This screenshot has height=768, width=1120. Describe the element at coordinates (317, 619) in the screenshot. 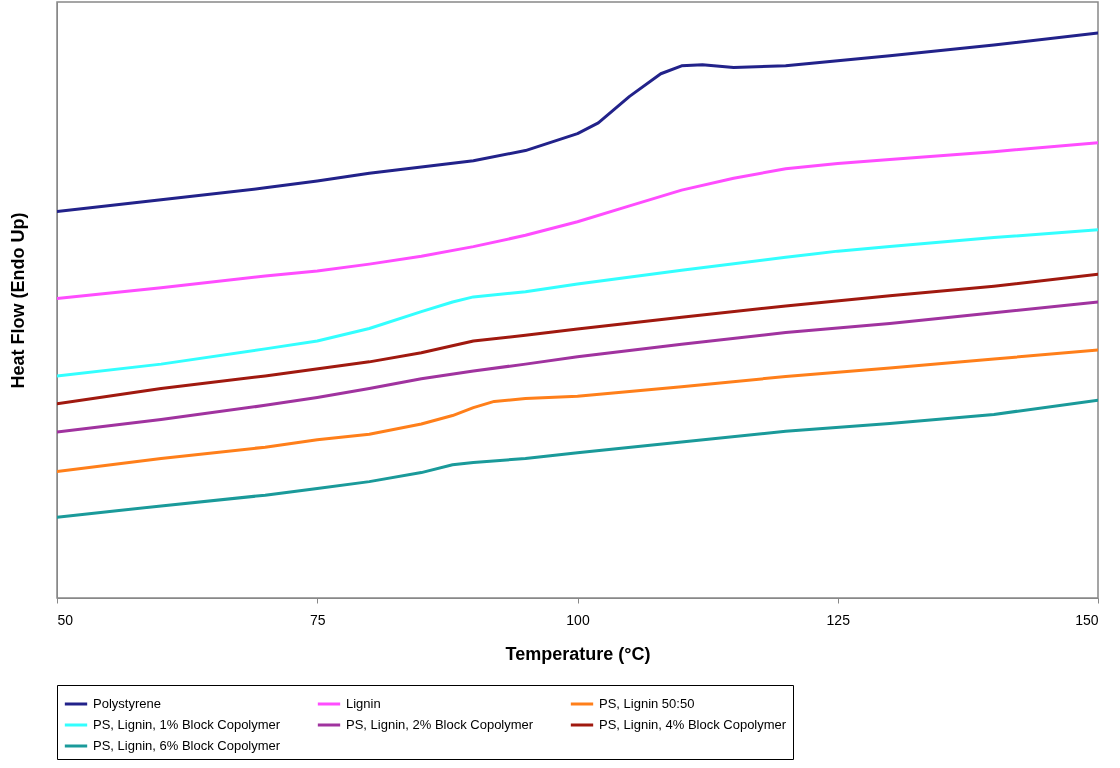

I see `x-tick-label: 75` at that location.